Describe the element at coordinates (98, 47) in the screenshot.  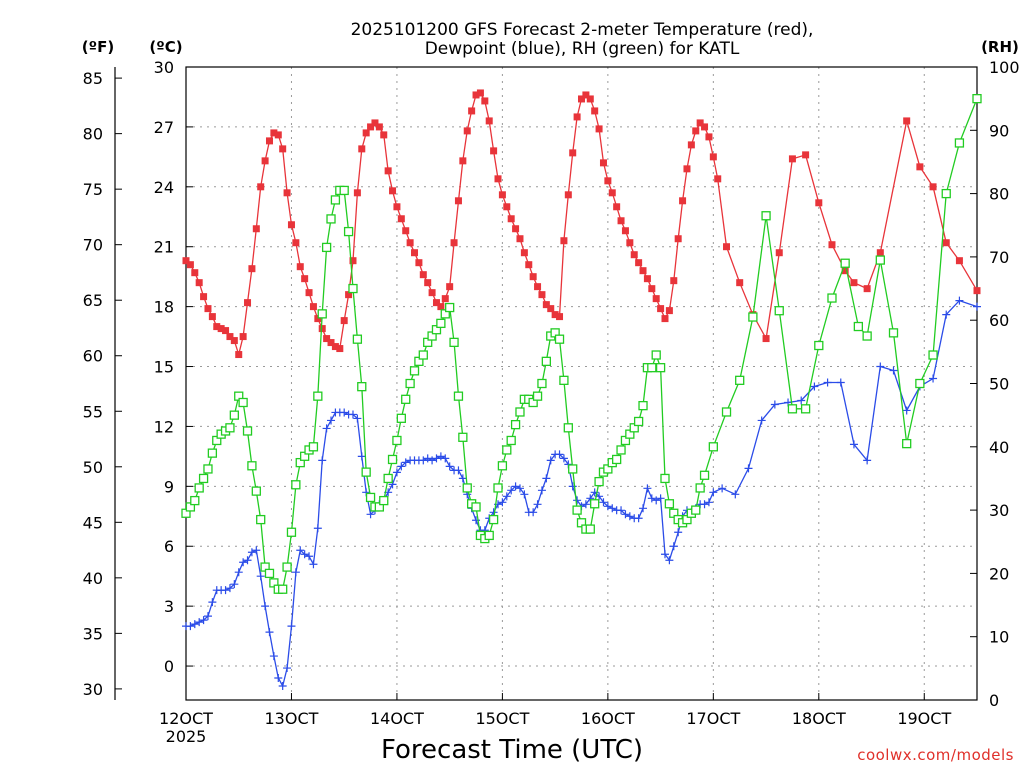
I see `fahrenheit-unit-label: (ºF)` at that location.